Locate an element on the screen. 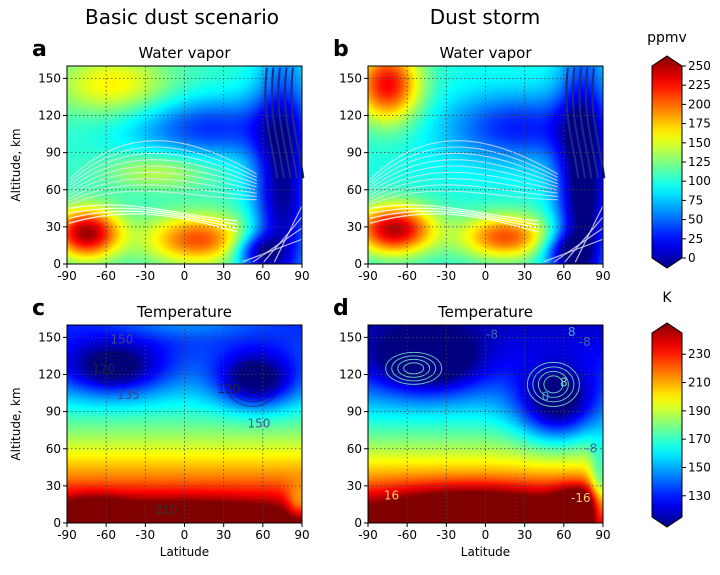 This screenshot has width=720, height=575. streamlines-a is located at coordinates (186, 165).